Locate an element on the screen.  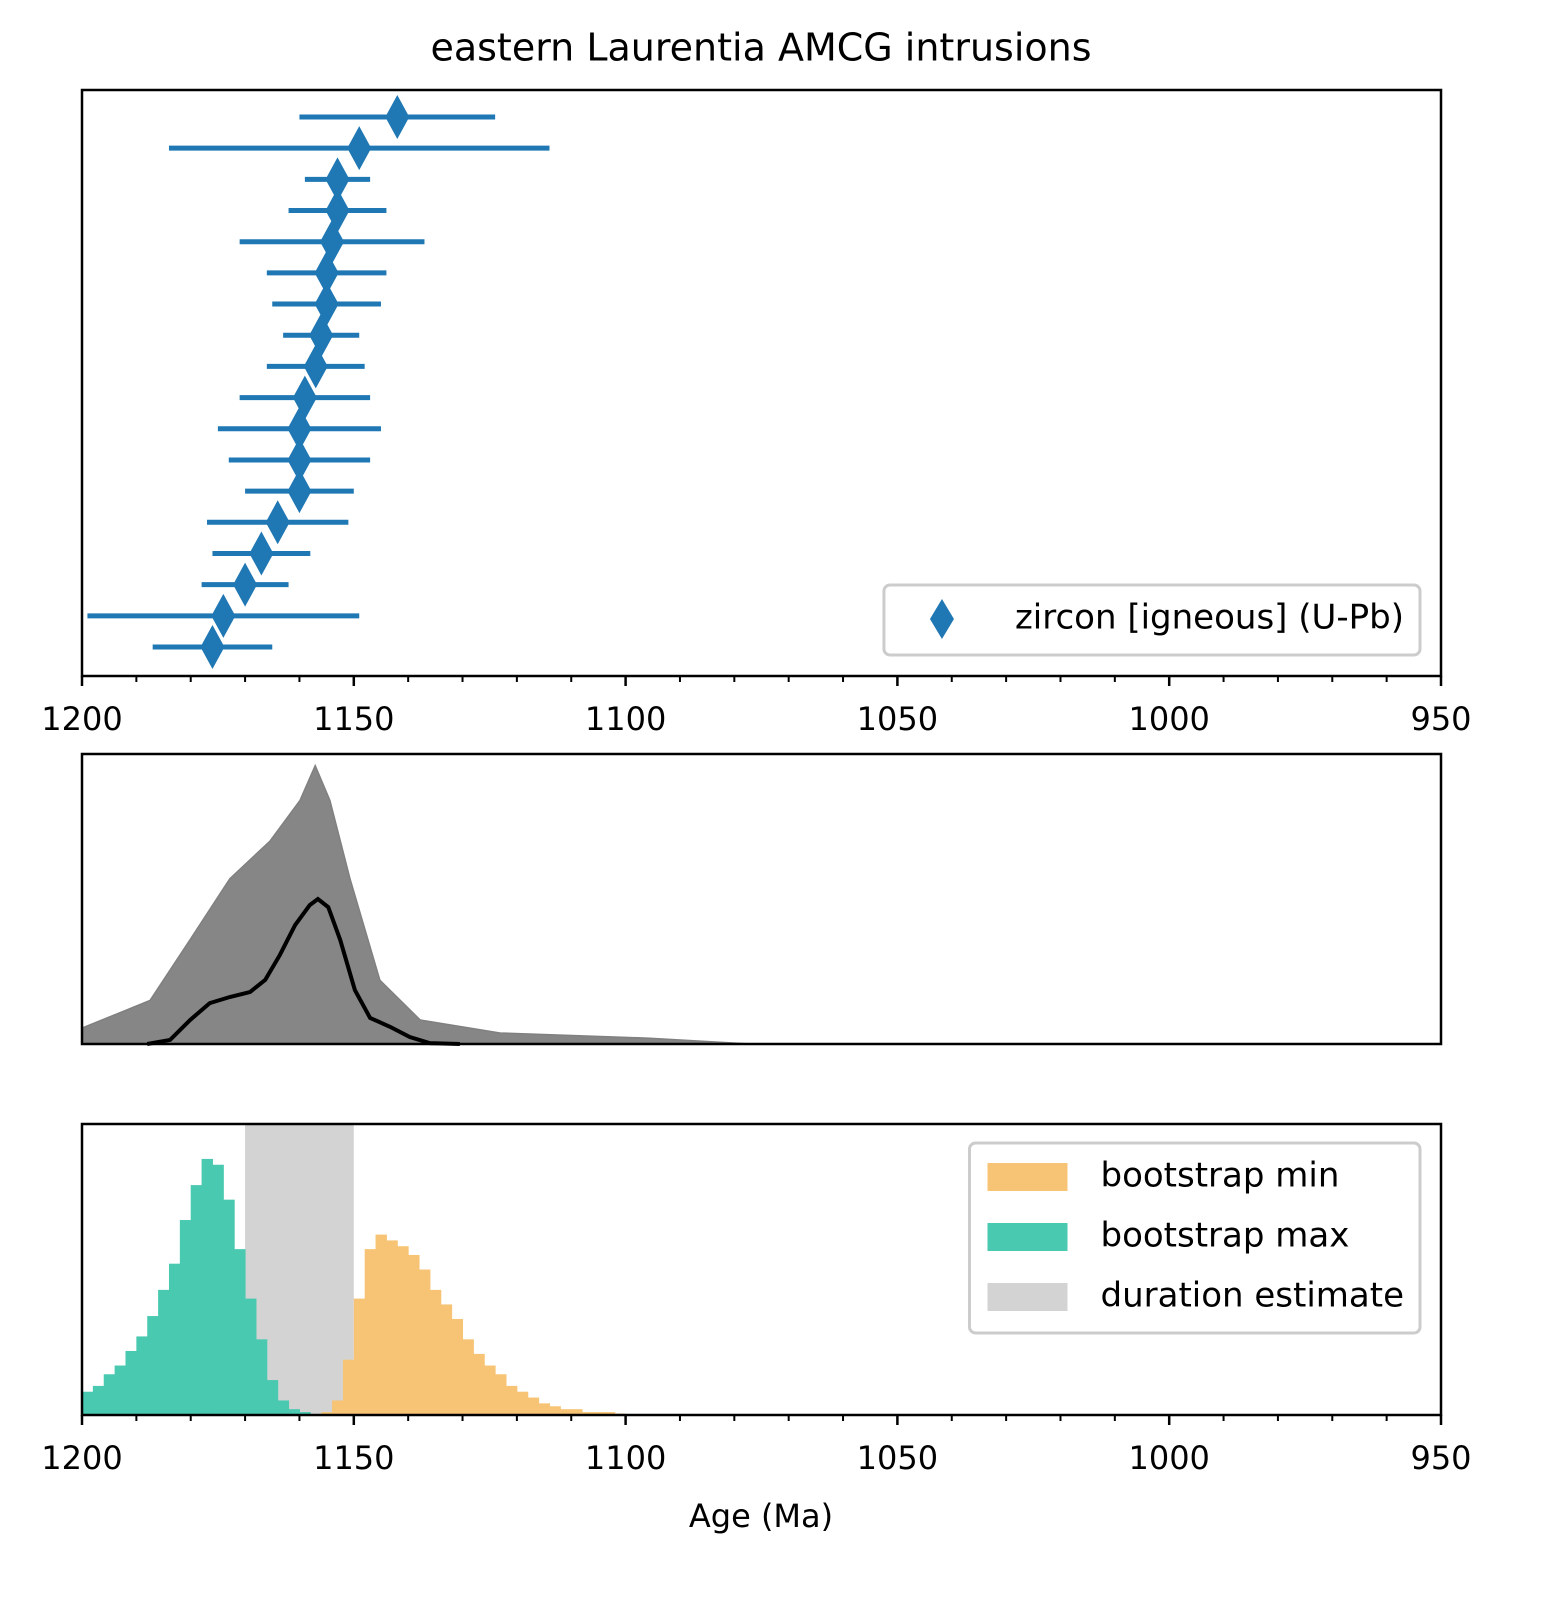
legend-label: zircon [igneous] (U-Pb) is located at coordinates (1209, 618).